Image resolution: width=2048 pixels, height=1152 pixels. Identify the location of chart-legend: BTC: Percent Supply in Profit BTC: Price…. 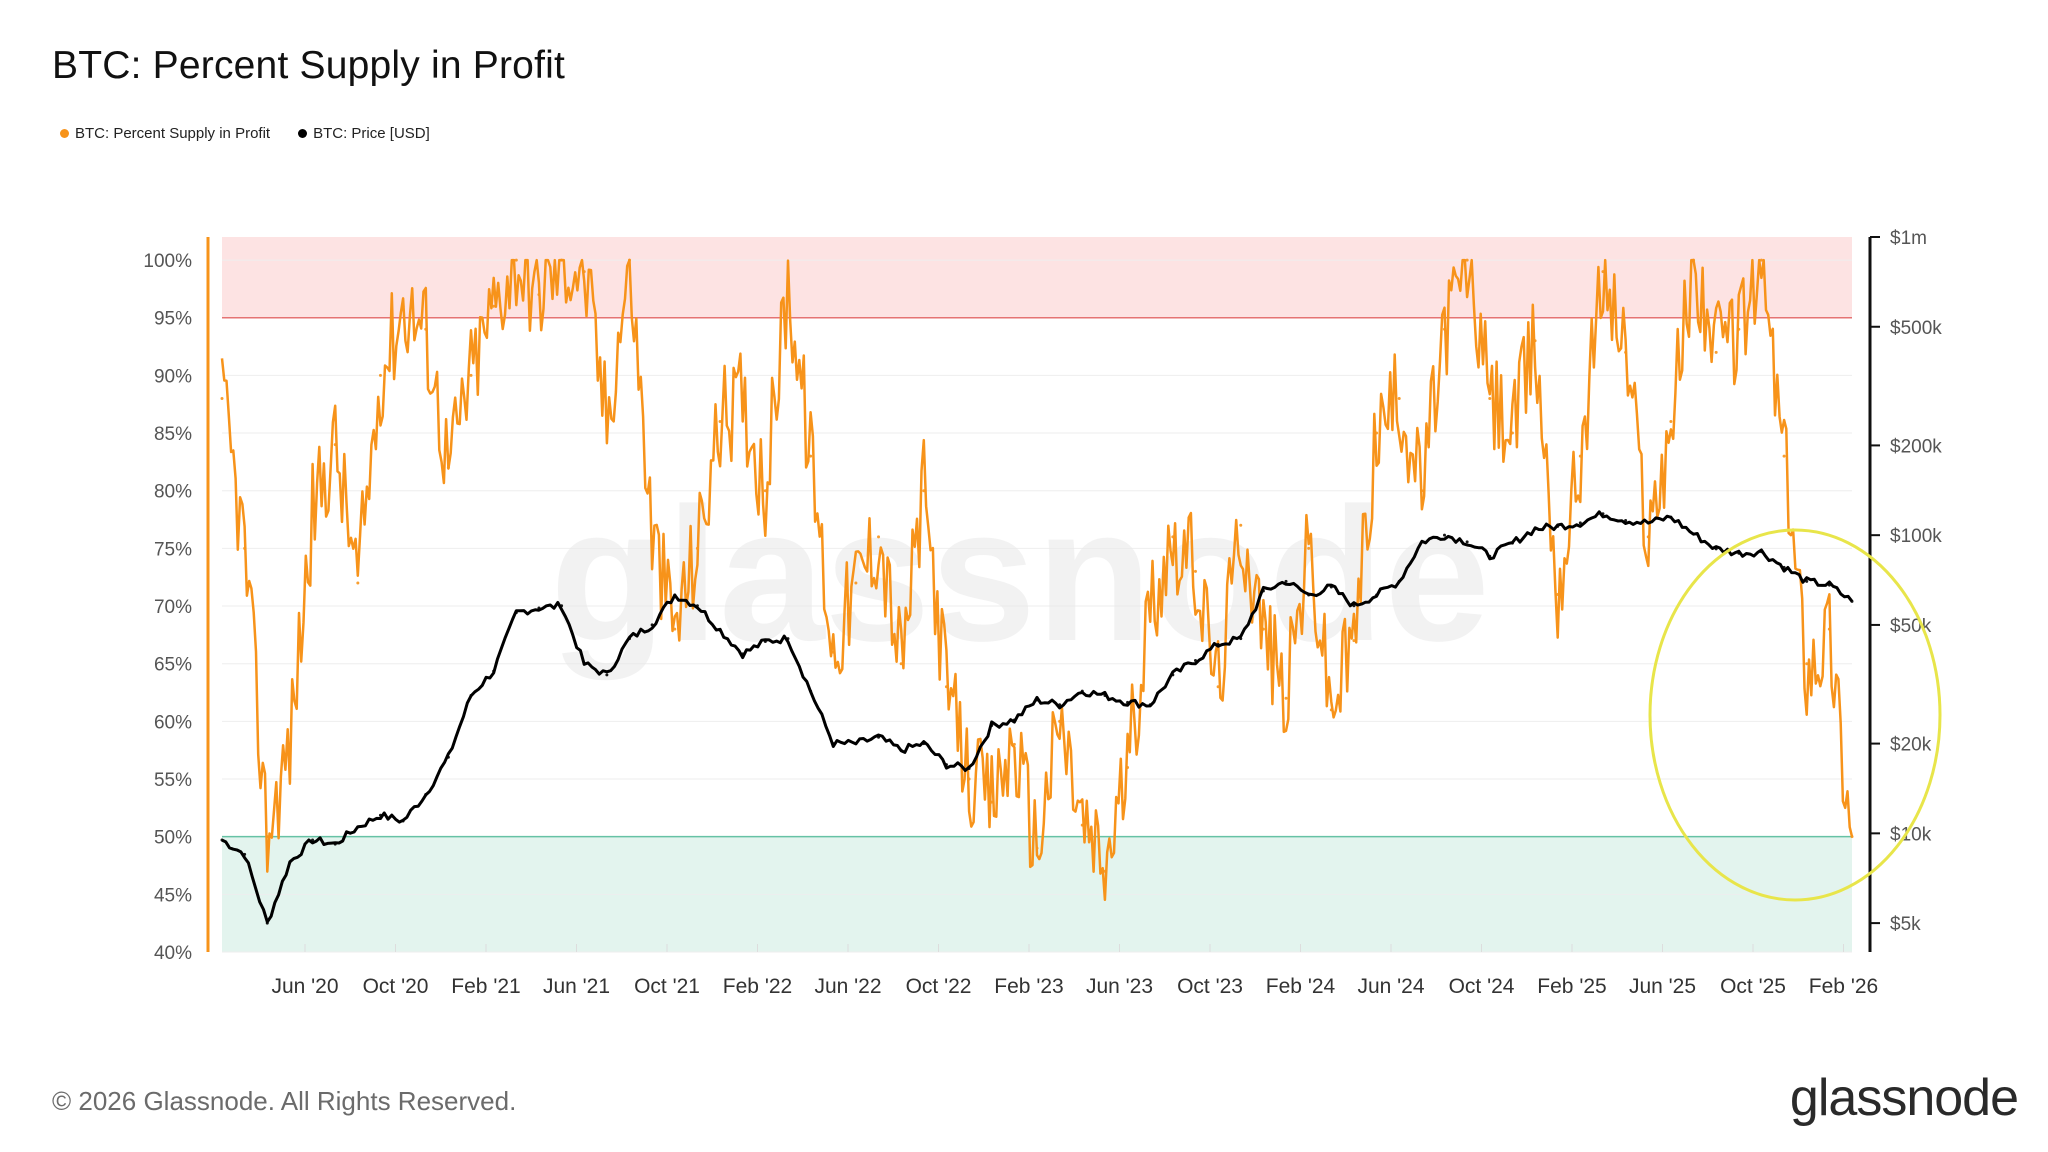
(245, 133).